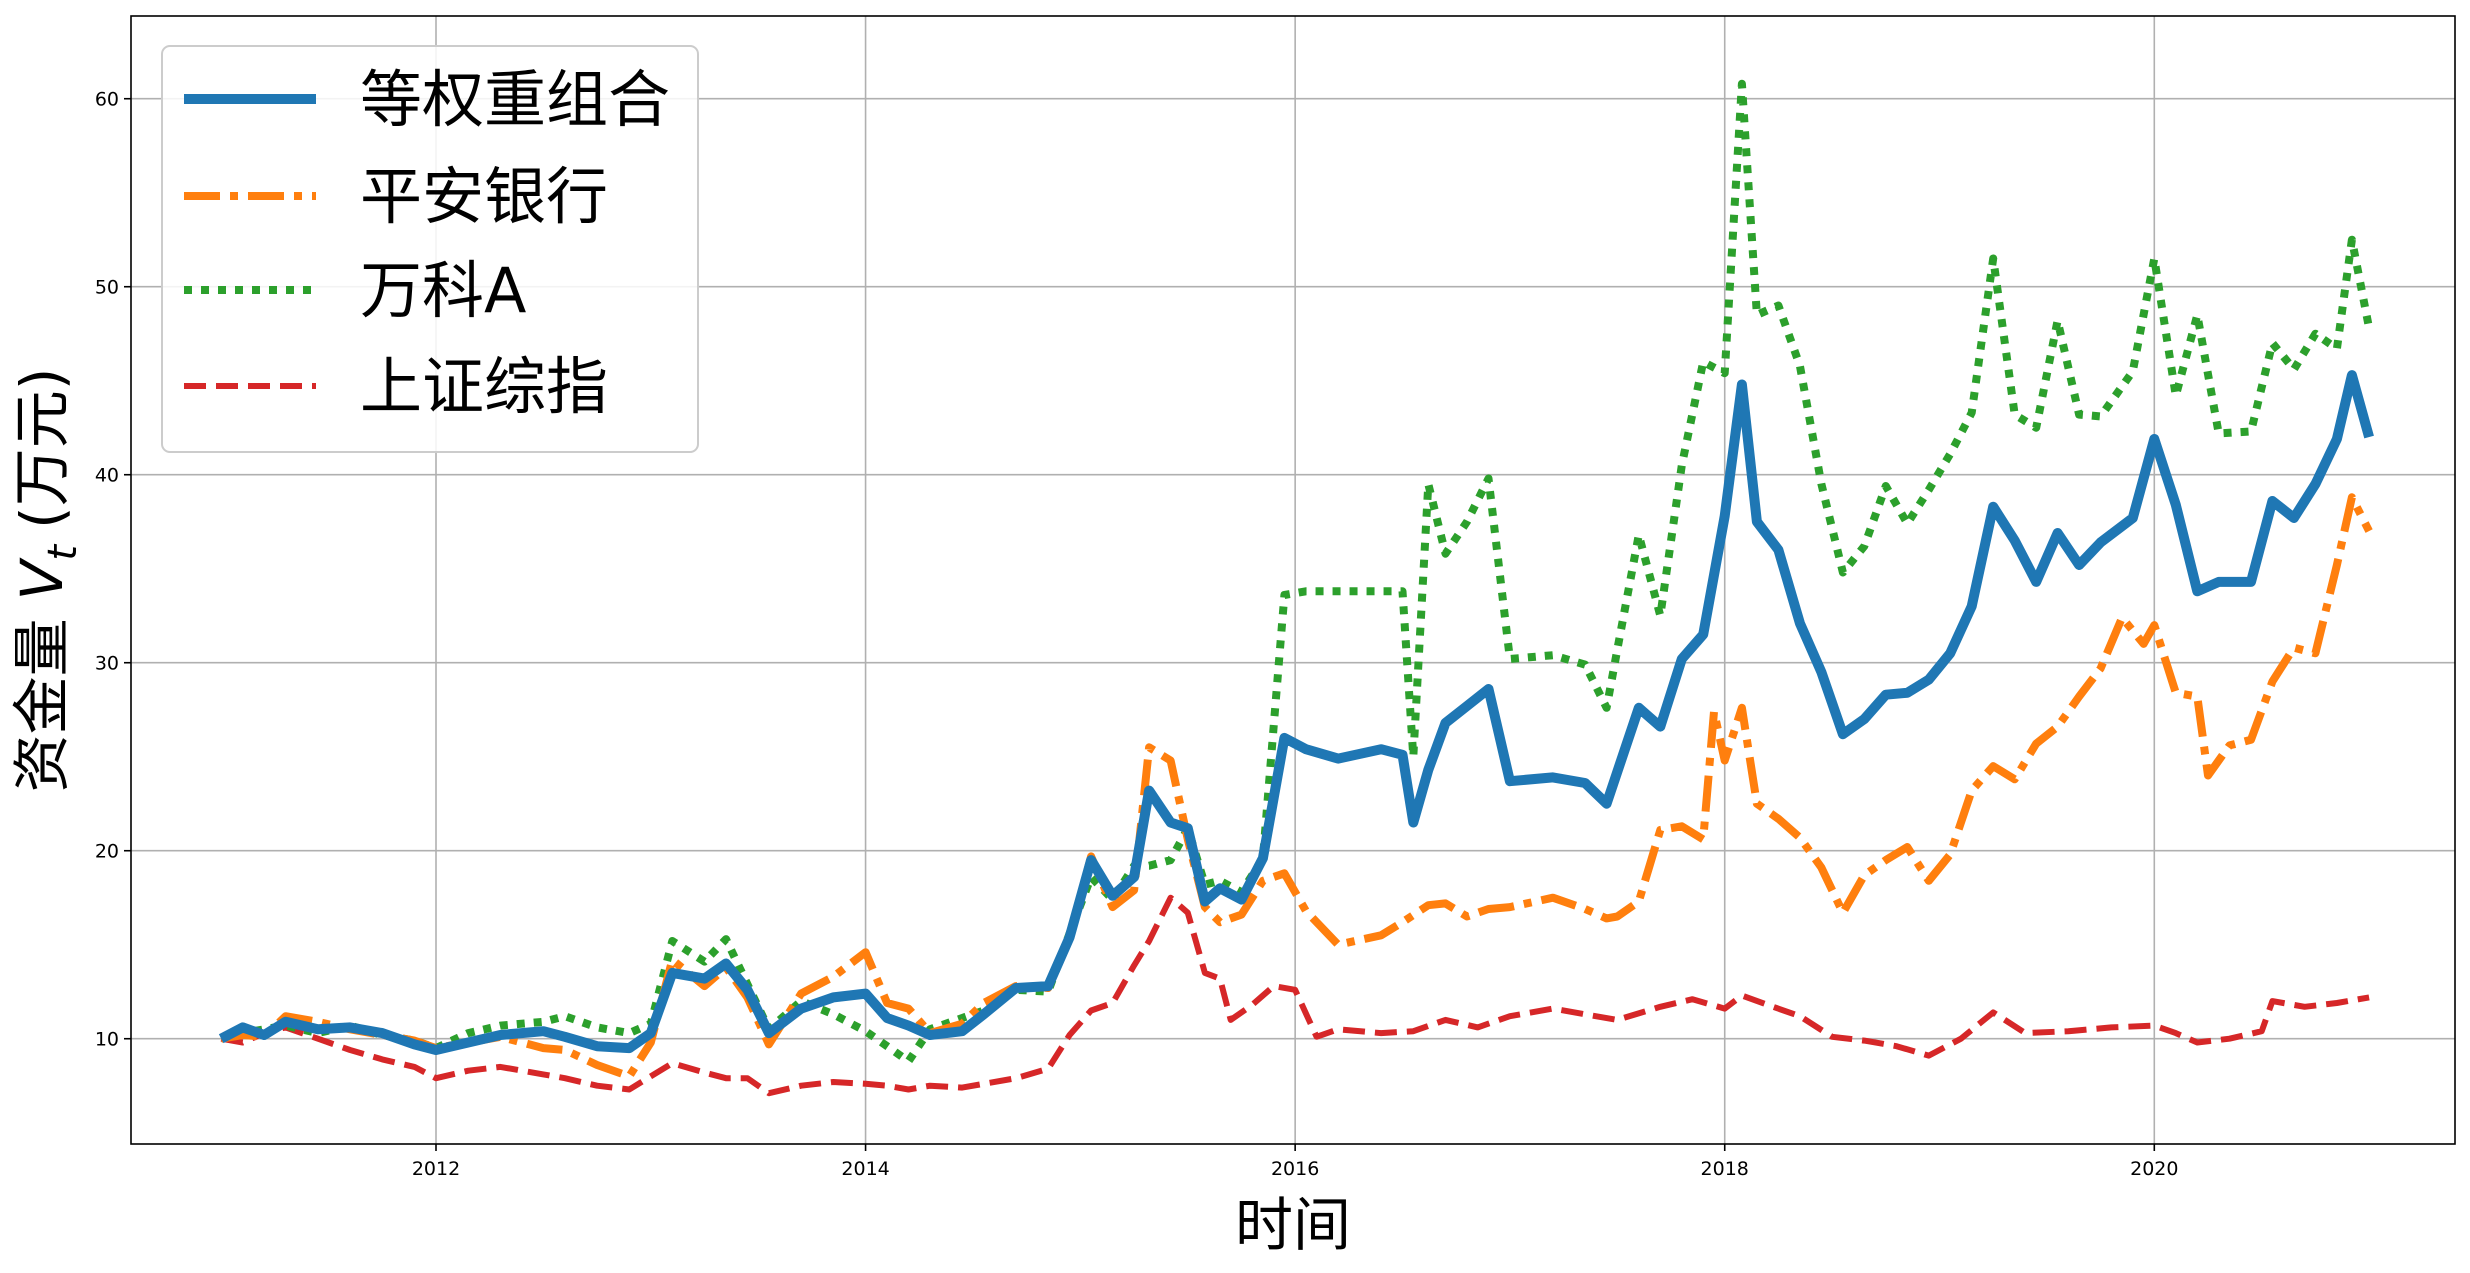 This screenshot has width=2470, height=1273. I want to click on y-tick-label: 50, so click(107, 288).